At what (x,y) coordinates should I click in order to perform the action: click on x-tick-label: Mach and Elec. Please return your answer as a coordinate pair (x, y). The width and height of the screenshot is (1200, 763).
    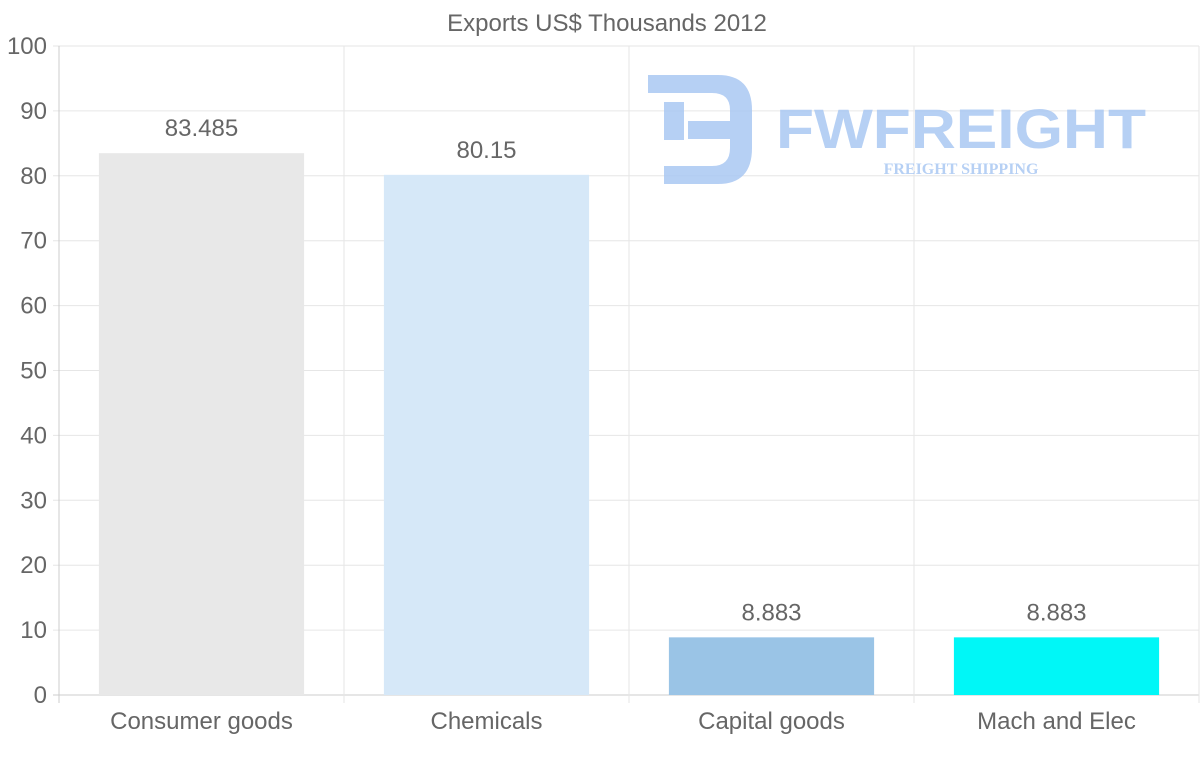
    Looking at the image, I should click on (1056, 721).